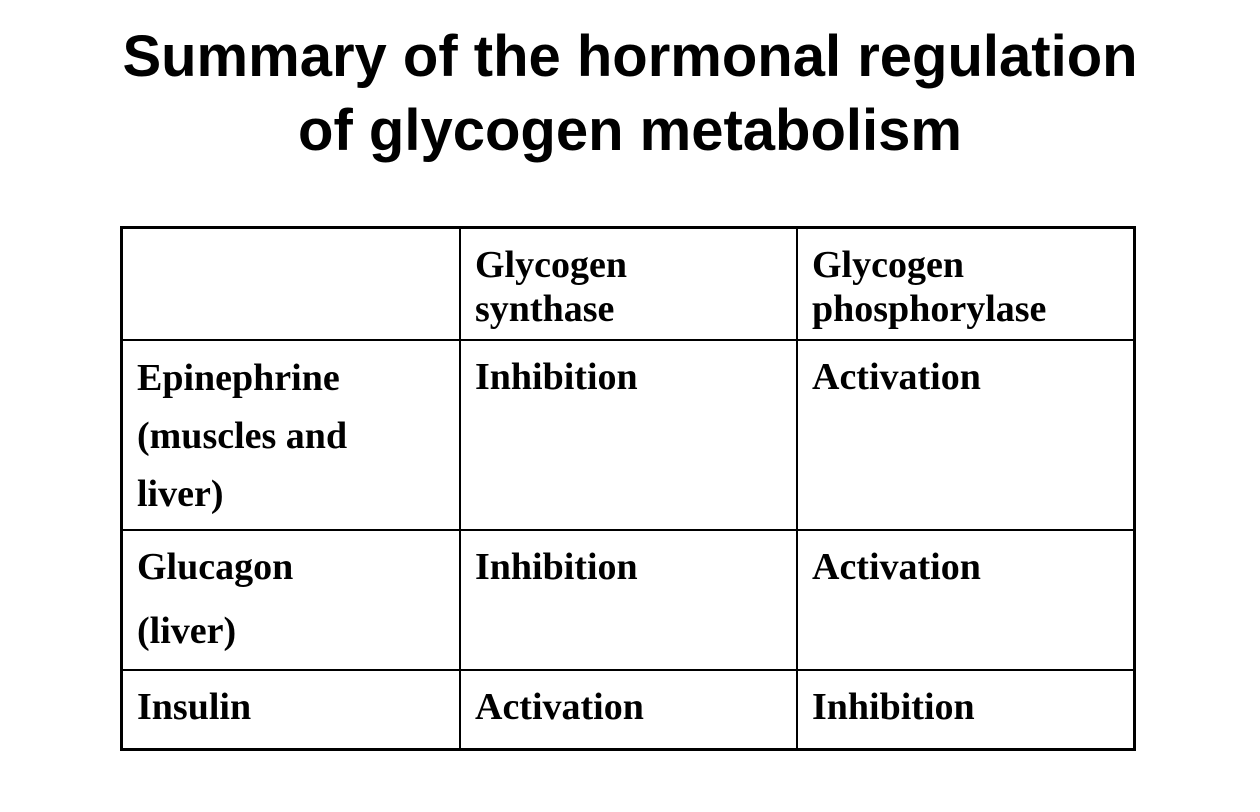 This screenshot has width=1260, height=812. I want to click on table-row: Glucagon (liver) Inhibition Activation, so click(628, 599).